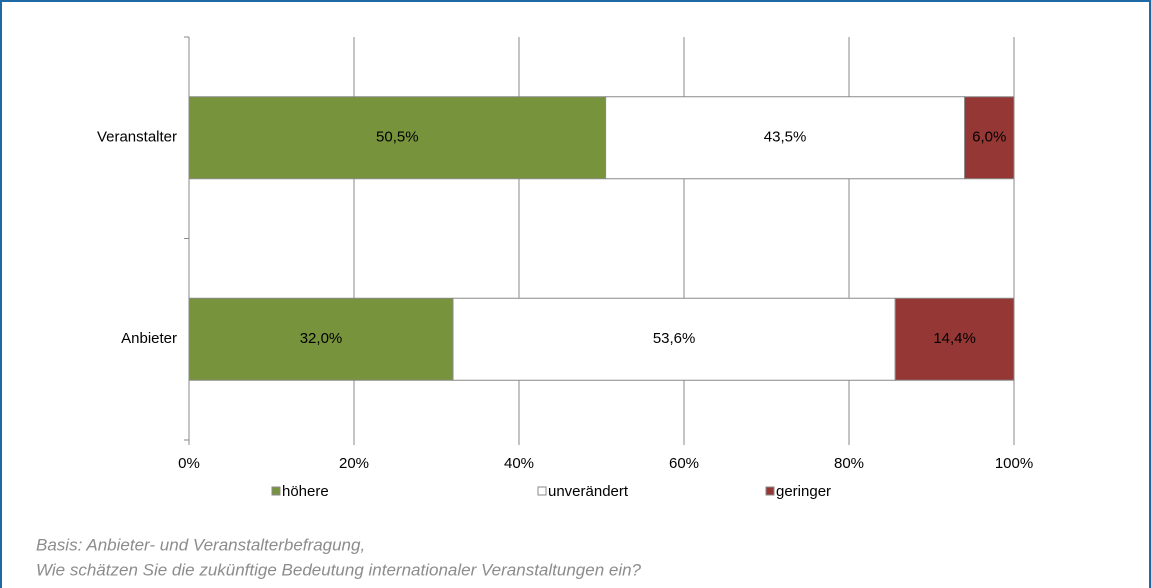 This screenshot has width=1151, height=588. Describe the element at coordinates (588, 491) in the screenshot. I see `legend-label: unverändert` at that location.